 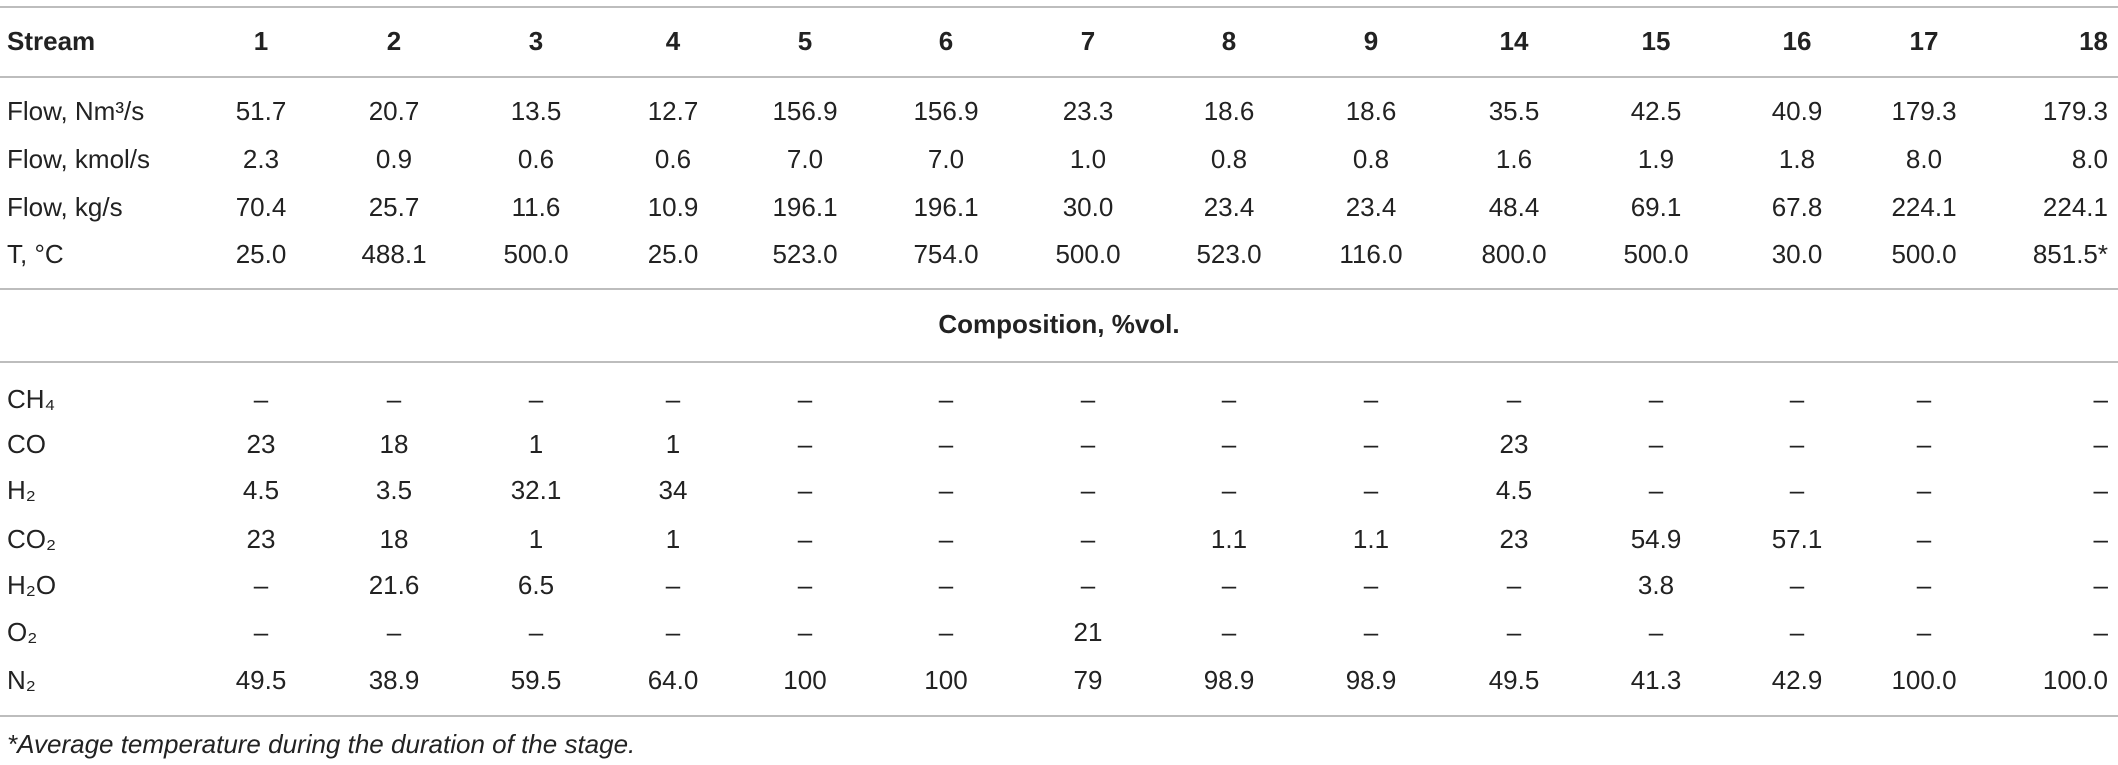 I want to click on composition-row-cell: 64.0, so click(x=673, y=680).